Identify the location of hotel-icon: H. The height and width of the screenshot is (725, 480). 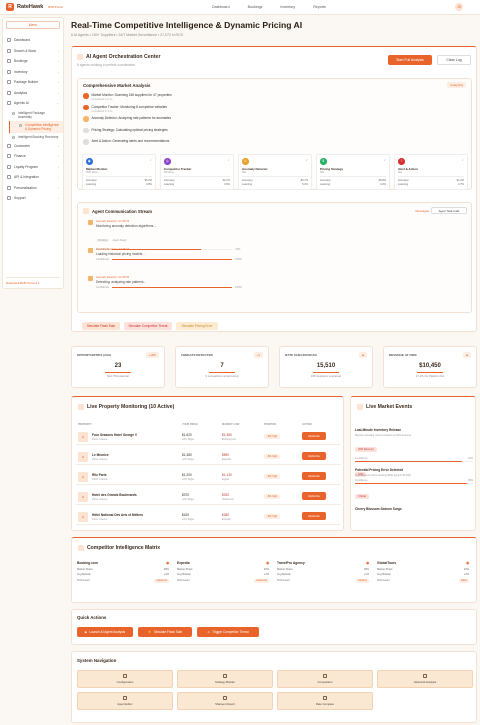
(83, 457).